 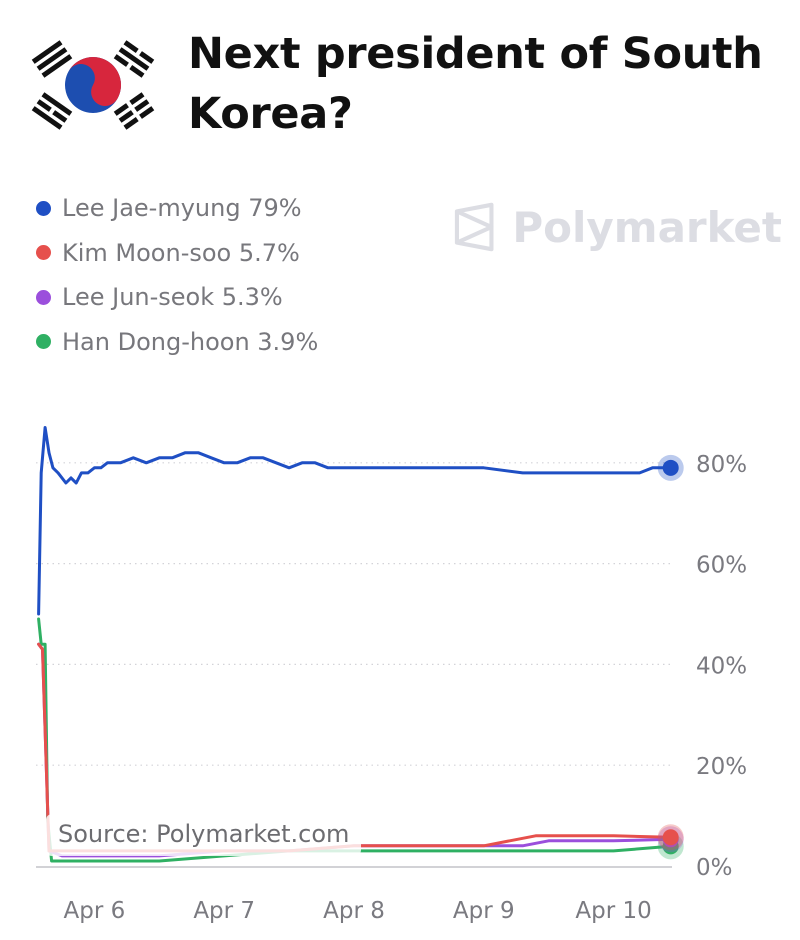 What do you see at coordinates (172, 297) in the screenshot?
I see `legend-label: Lee Jun-seok 5.3%` at bounding box center [172, 297].